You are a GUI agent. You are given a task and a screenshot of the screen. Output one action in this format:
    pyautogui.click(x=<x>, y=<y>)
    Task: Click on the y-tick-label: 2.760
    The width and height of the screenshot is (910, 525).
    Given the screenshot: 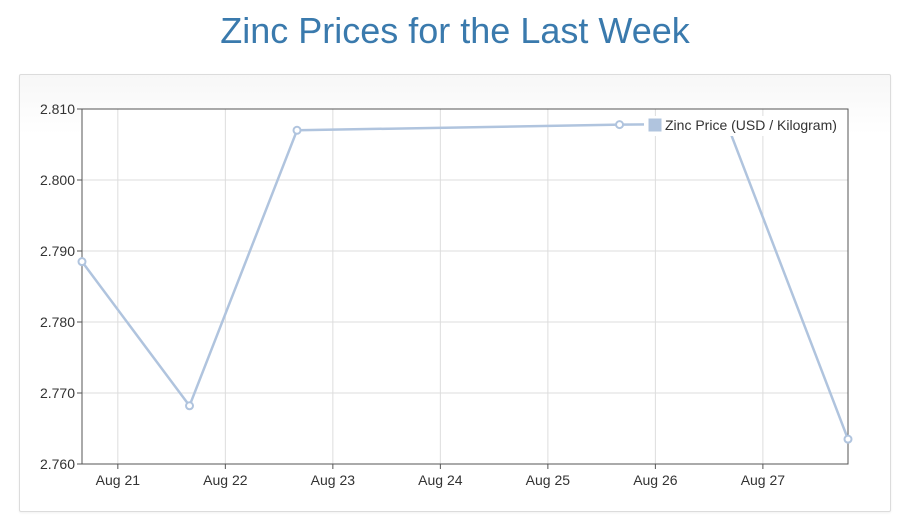 What is the action you would take?
    pyautogui.click(x=57, y=464)
    